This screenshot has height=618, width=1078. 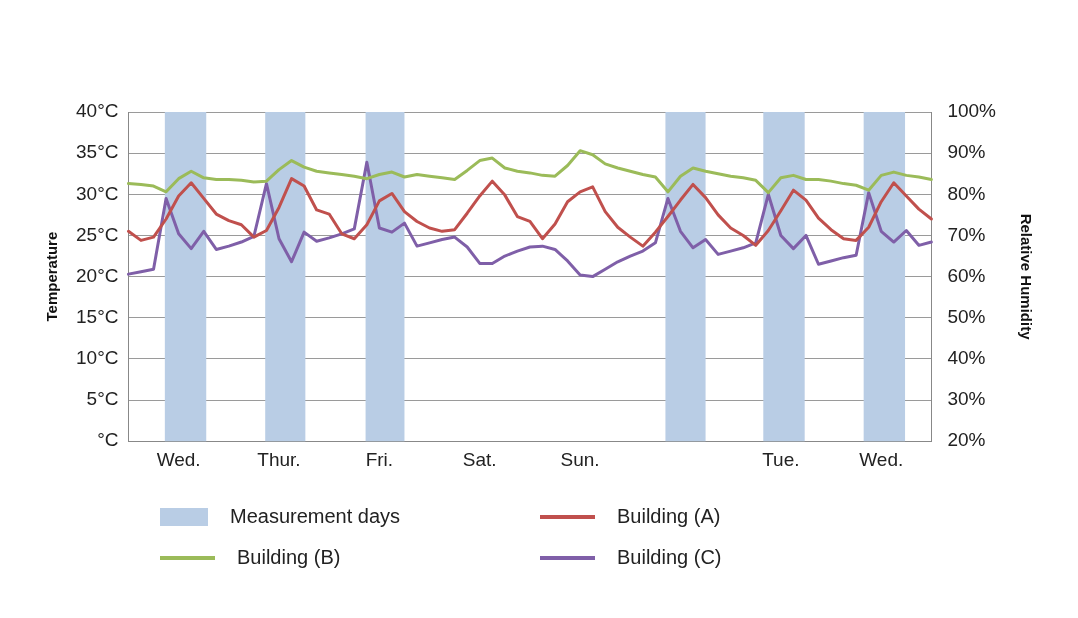 I want to click on x-tick-label: Sun., so click(x=580, y=459).